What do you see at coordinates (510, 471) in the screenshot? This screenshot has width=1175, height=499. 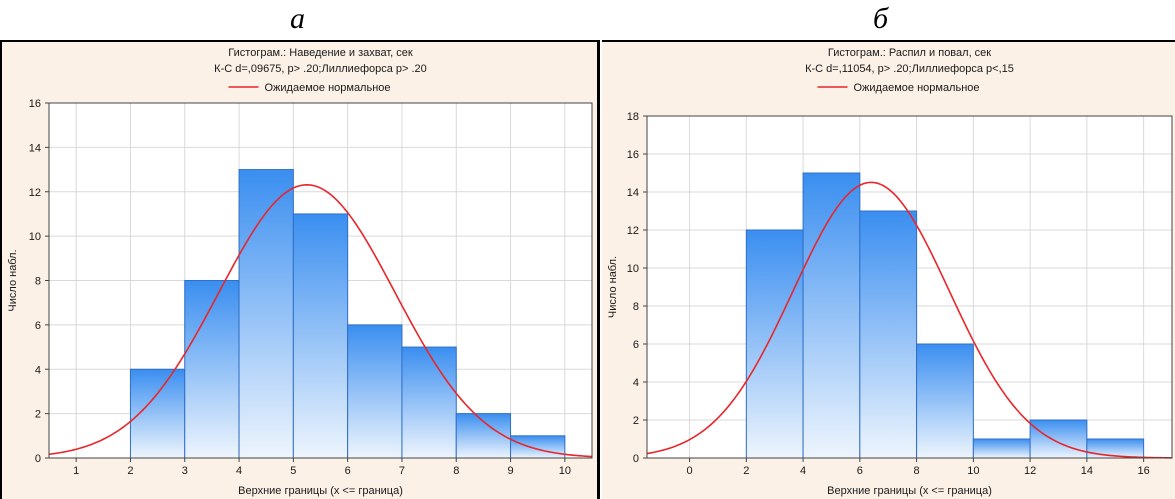 I see `x-tick-label: 9` at bounding box center [510, 471].